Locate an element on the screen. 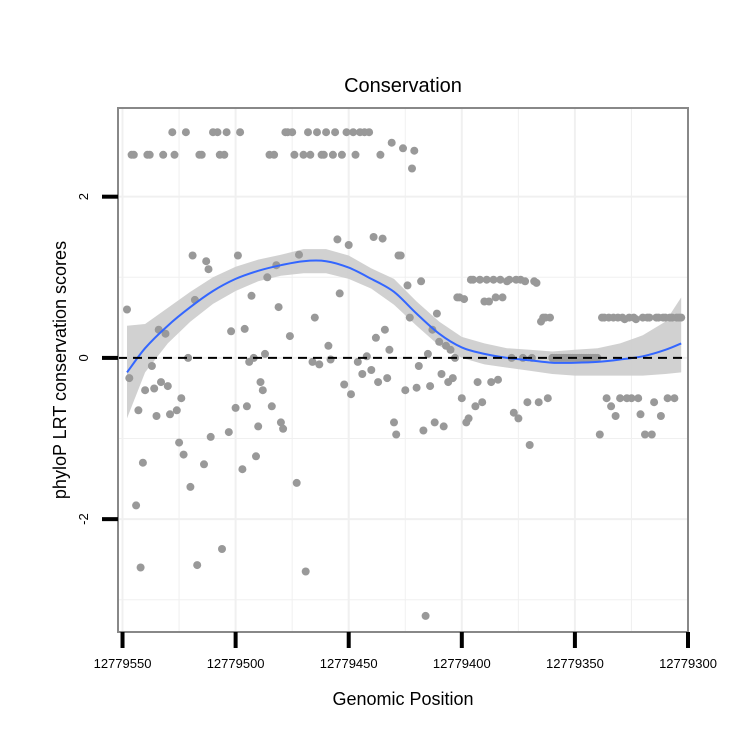  y-tick-label: -2 is located at coordinates (83, 519).